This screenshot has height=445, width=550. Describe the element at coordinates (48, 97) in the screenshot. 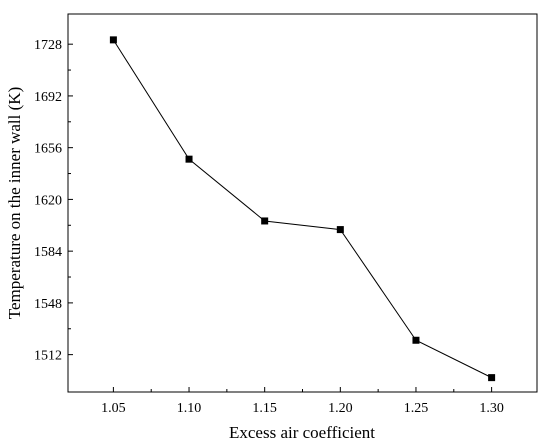

I see `y-tick-label: 1692` at that location.